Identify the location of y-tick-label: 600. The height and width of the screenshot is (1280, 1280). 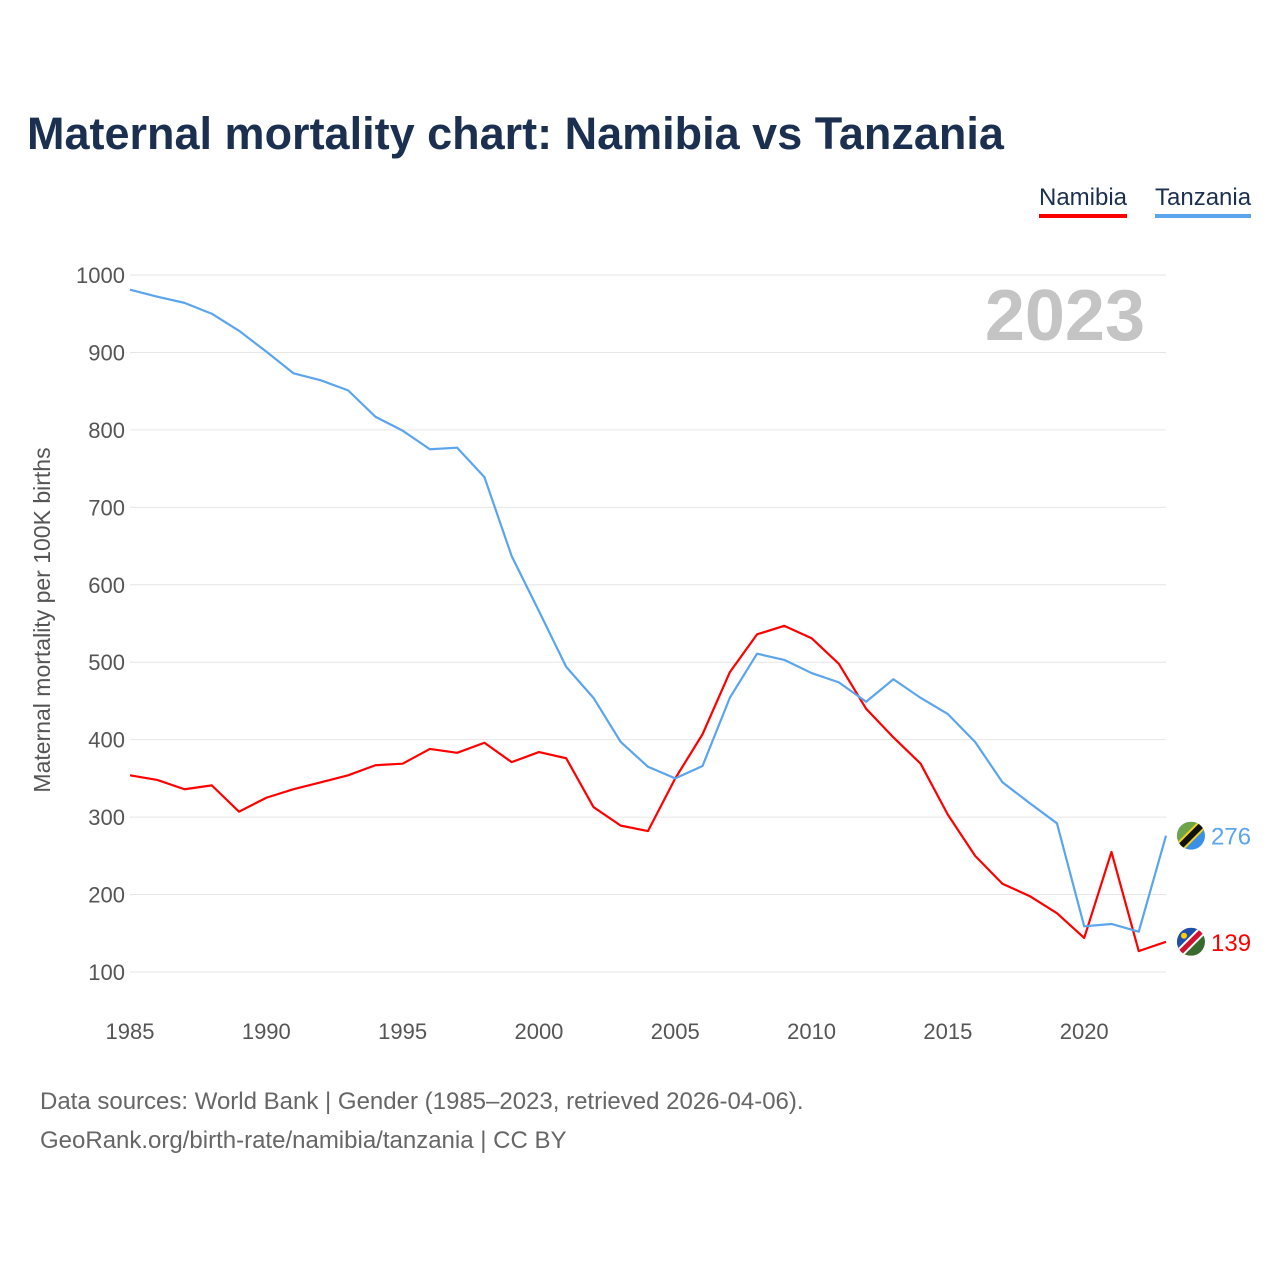
(106, 585).